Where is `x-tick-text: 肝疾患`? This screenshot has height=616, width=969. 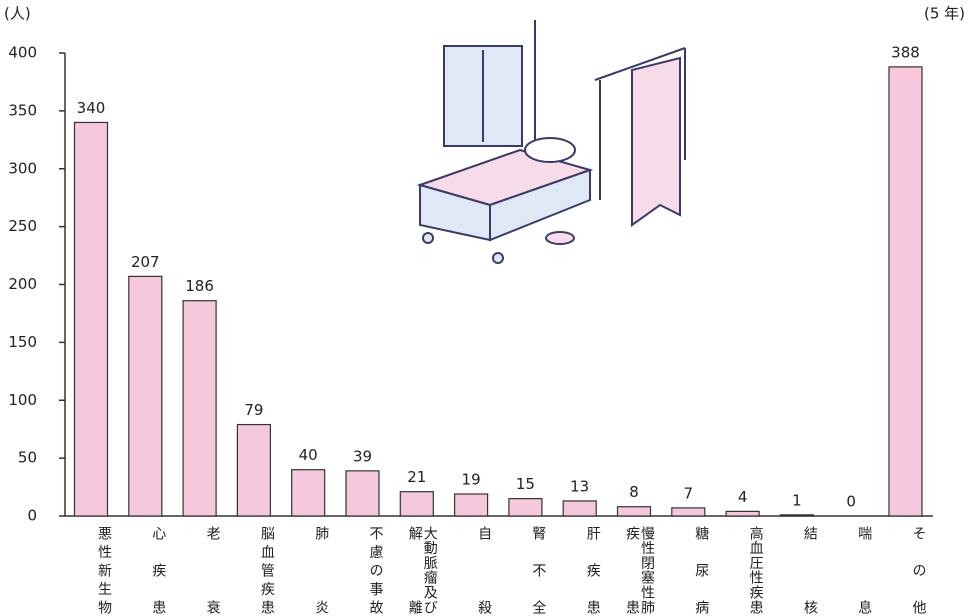 x-tick-text: 肝疾患 is located at coordinates (592, 570).